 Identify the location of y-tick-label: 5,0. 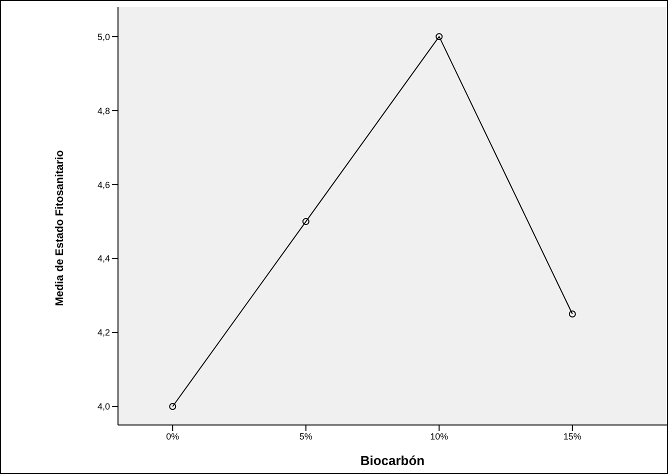
(103, 37).